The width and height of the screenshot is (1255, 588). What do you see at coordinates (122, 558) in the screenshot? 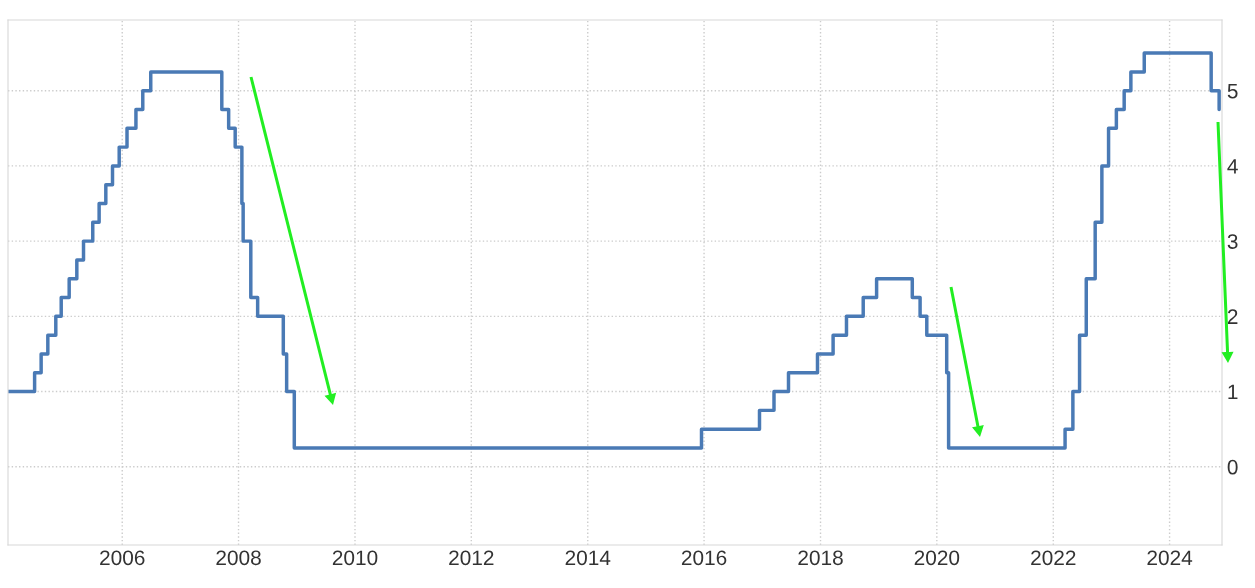
I see `x-tick-label: 2006` at bounding box center [122, 558].